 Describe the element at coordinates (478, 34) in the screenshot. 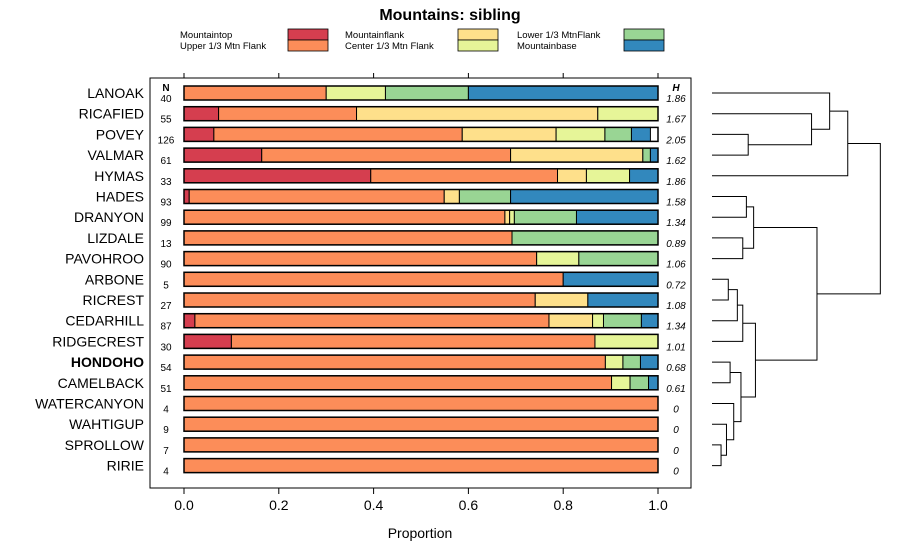

I see `legend-swatch-mountainflank` at that location.